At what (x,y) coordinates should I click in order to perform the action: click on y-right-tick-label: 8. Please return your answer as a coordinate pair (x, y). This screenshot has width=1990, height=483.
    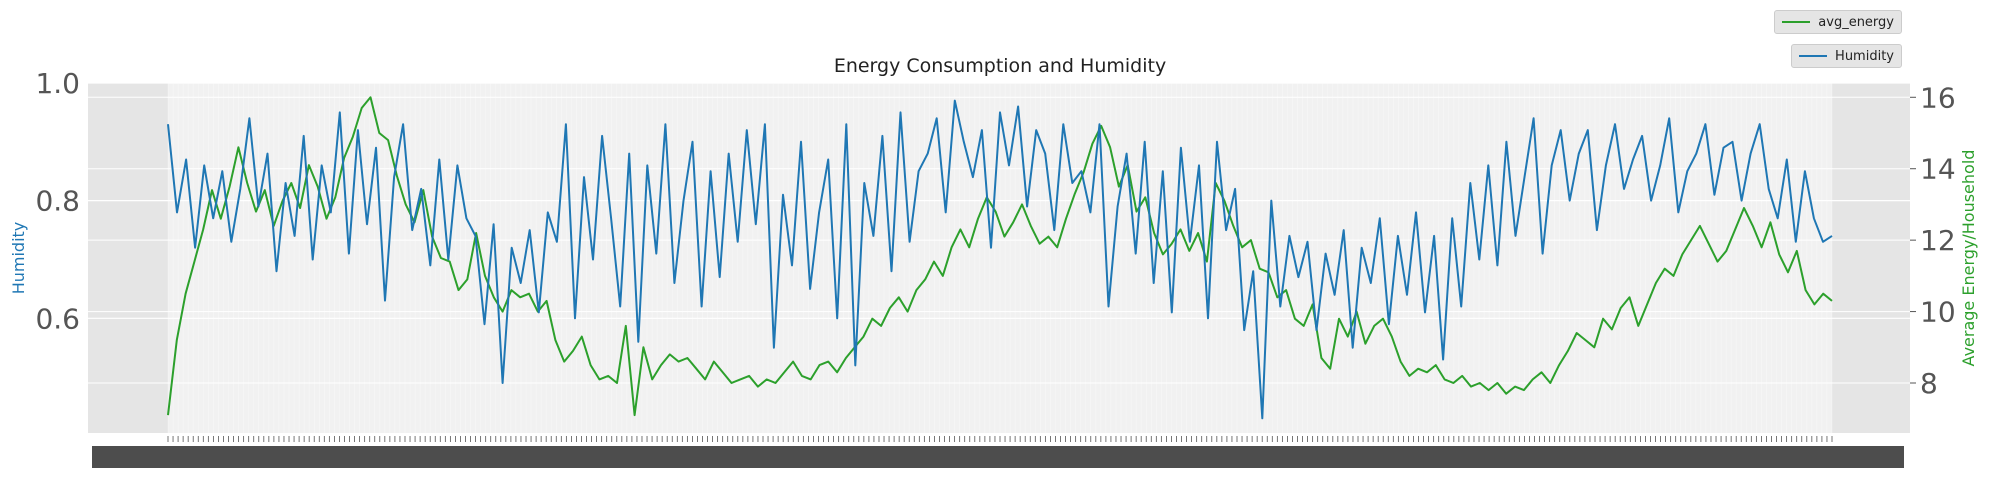
    Looking at the image, I should click on (1929, 383).